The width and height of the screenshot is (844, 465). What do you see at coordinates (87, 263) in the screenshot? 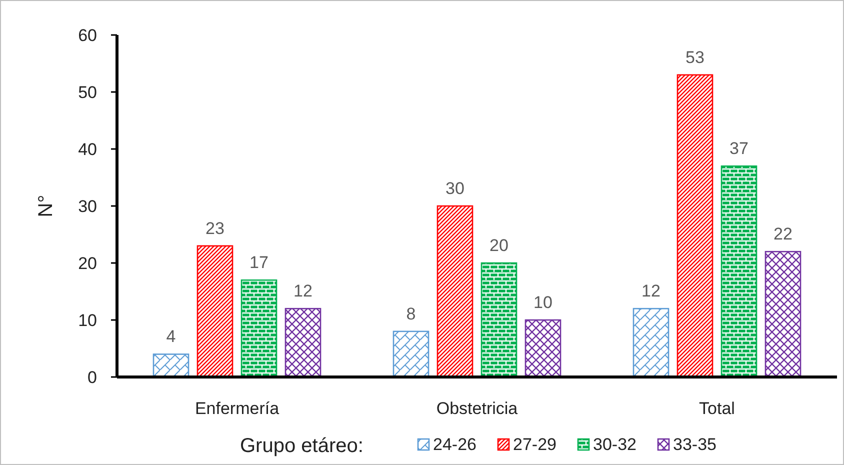
I see `y-tick-label: 20` at bounding box center [87, 263].